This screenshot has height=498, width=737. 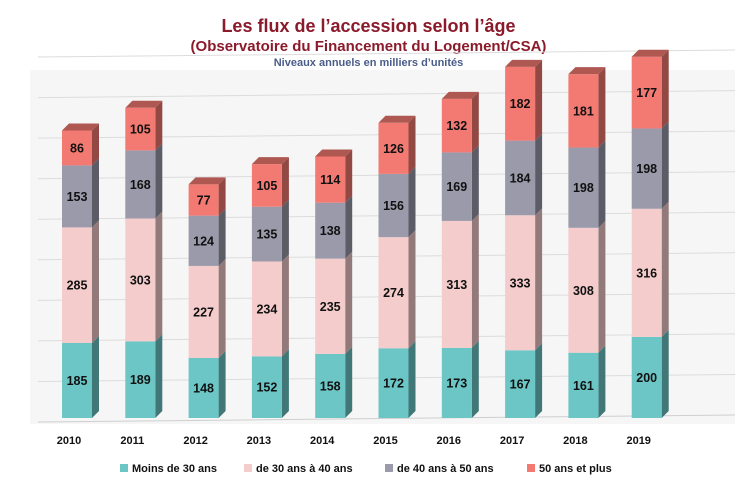 I want to click on value-label: 86, so click(x=77, y=148).